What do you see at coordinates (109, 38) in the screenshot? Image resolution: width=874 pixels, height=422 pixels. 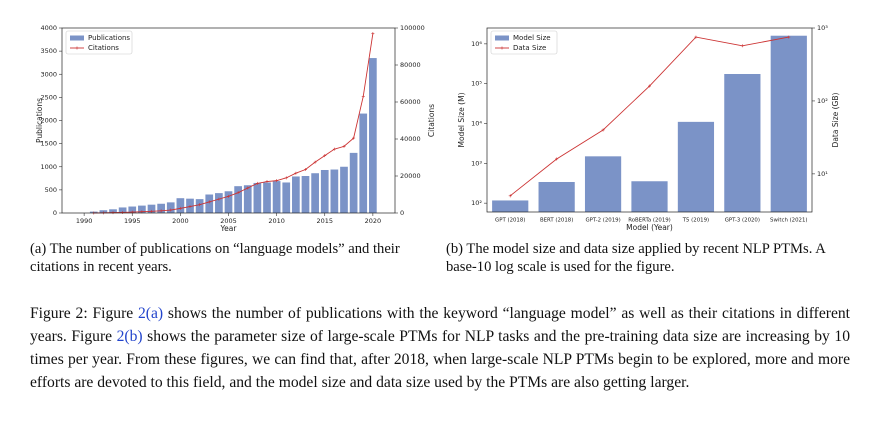 I see `legend-label: Publications` at bounding box center [109, 38].